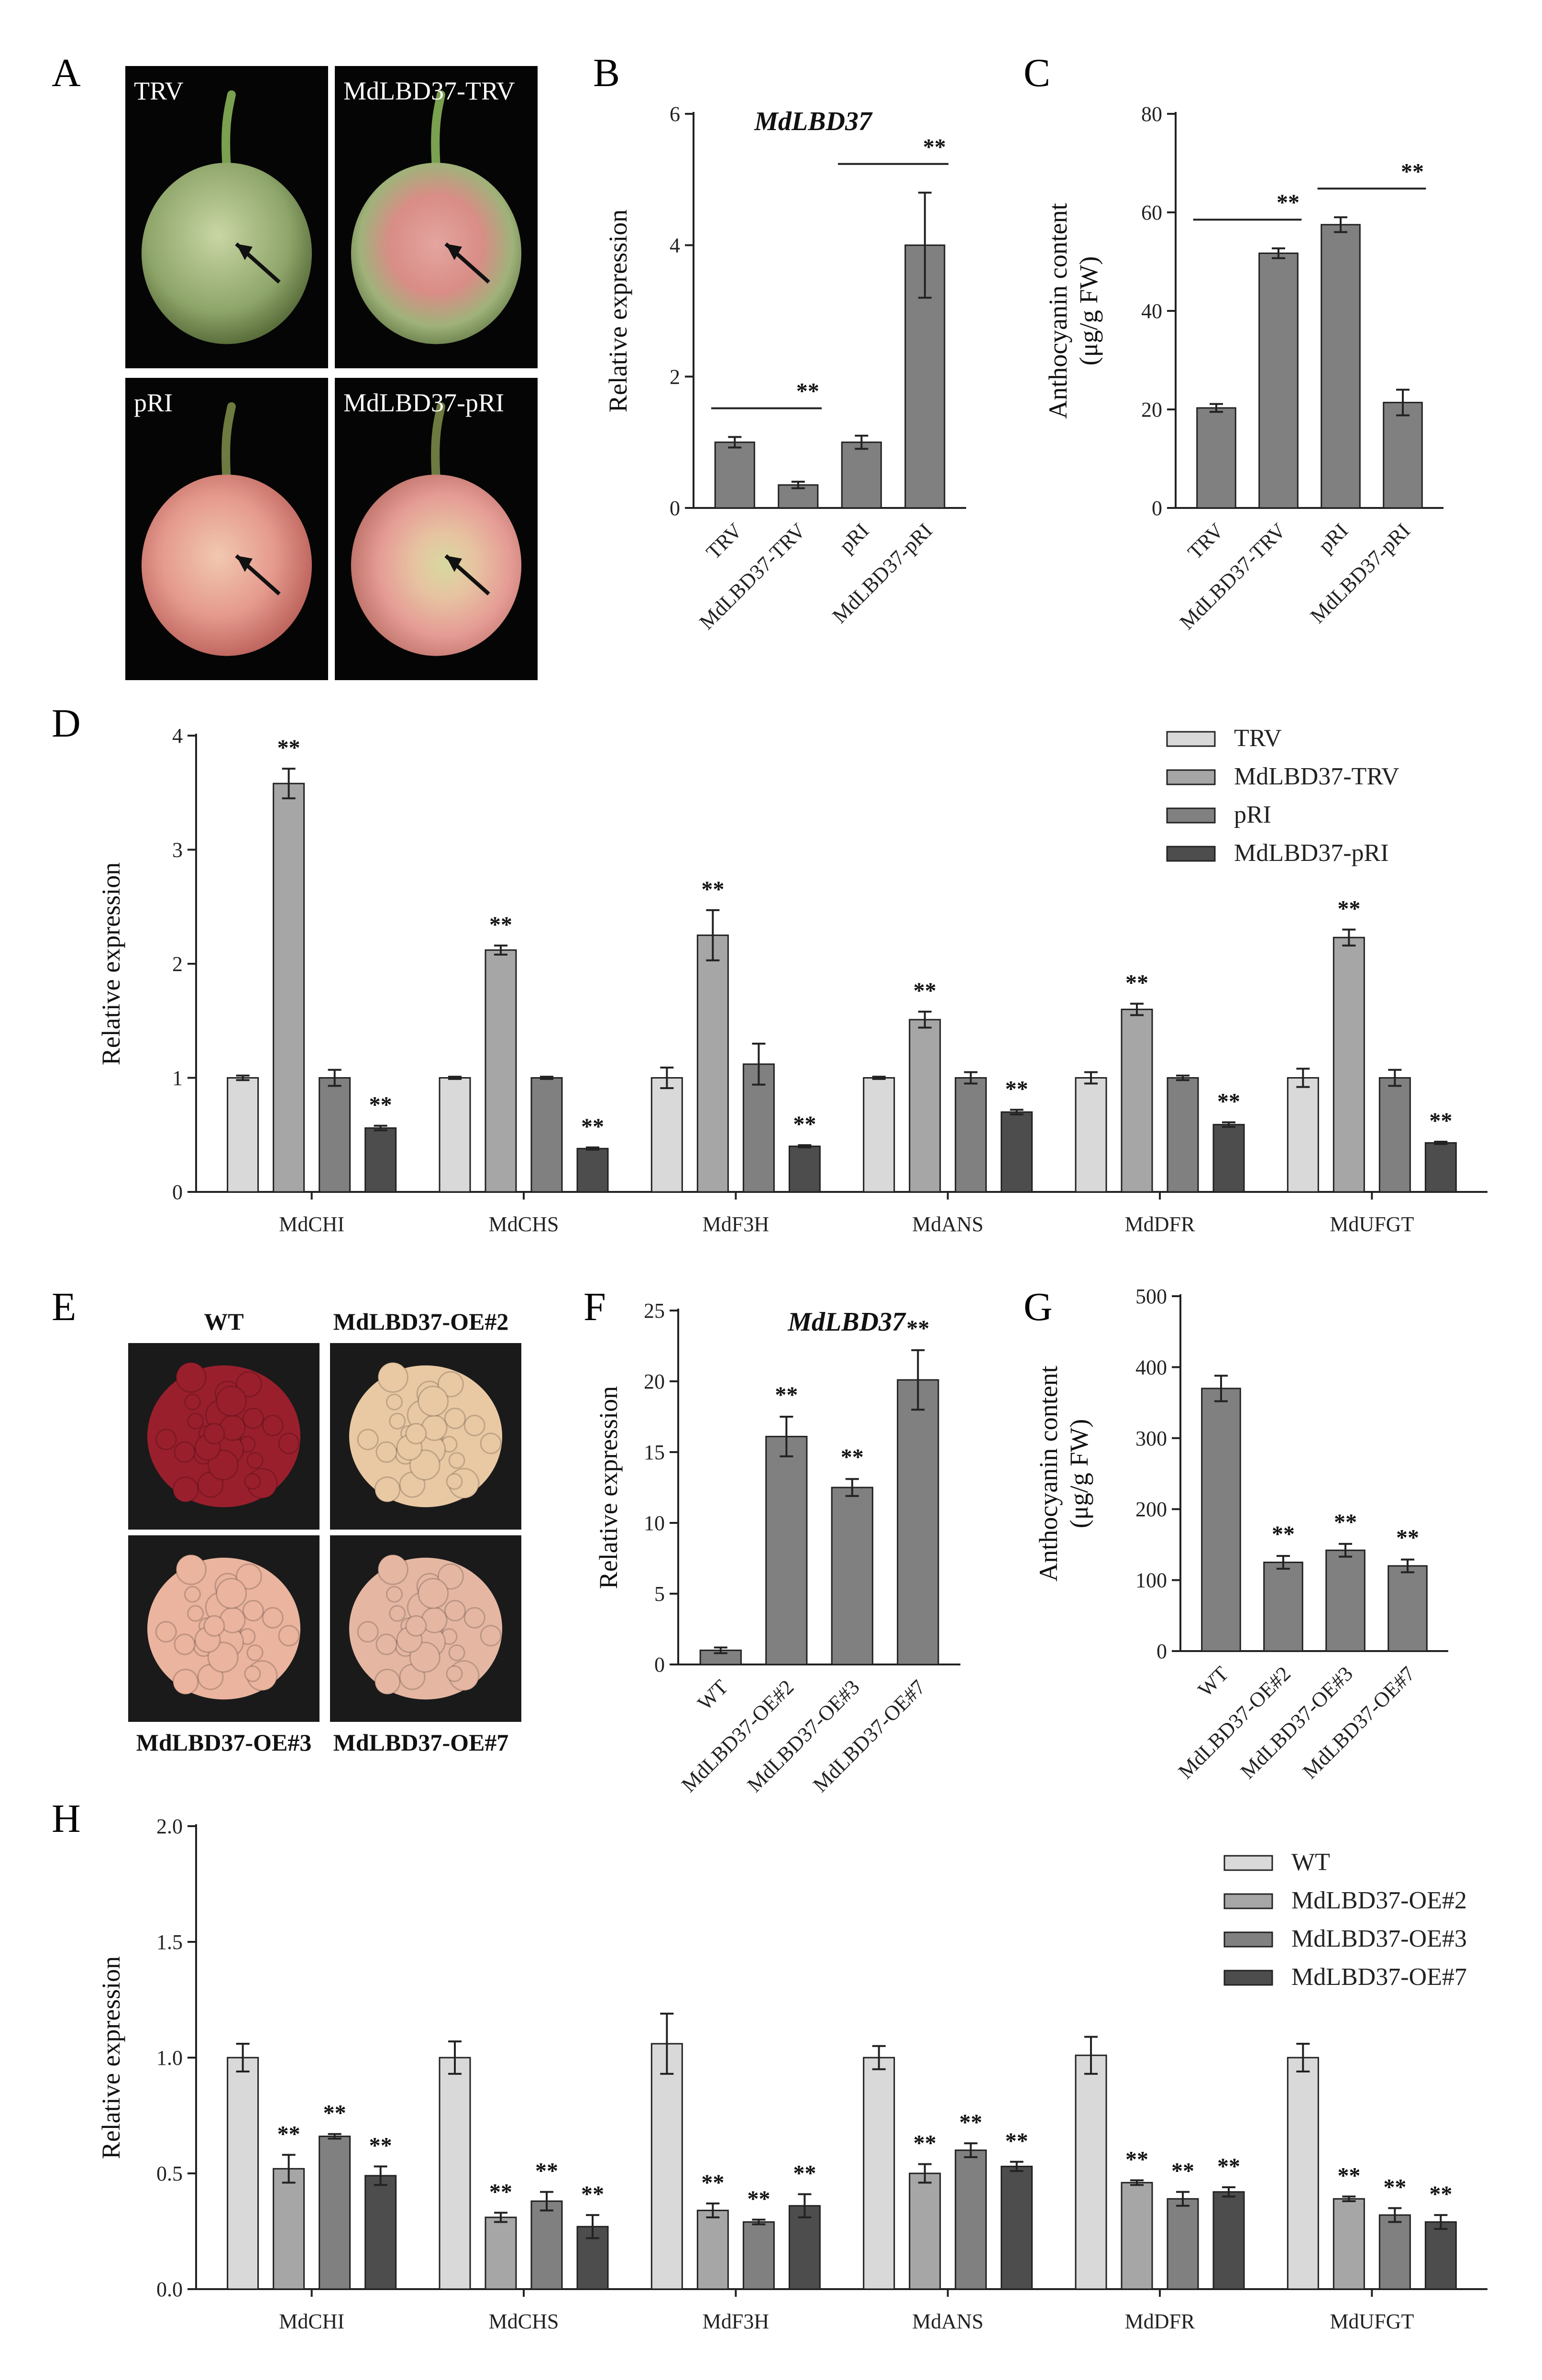  Describe the element at coordinates (1234, 1723) in the screenshot. I see `x-tick-label: MdLBD37-OE#2` at that location.